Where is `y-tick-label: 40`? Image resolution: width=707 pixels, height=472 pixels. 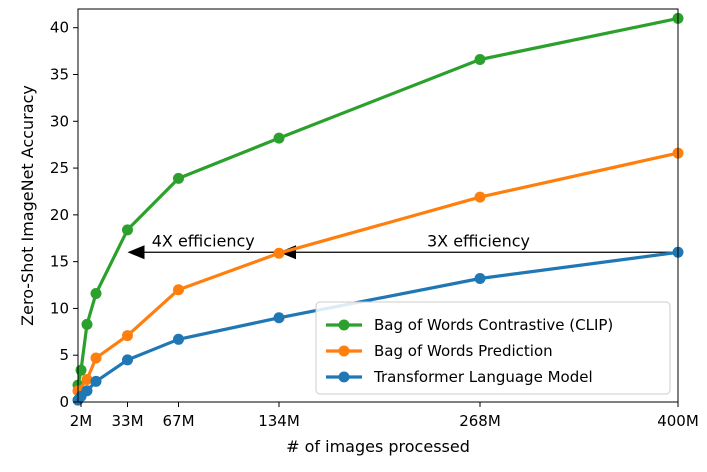 y-tick-label: 40 is located at coordinates (59, 28).